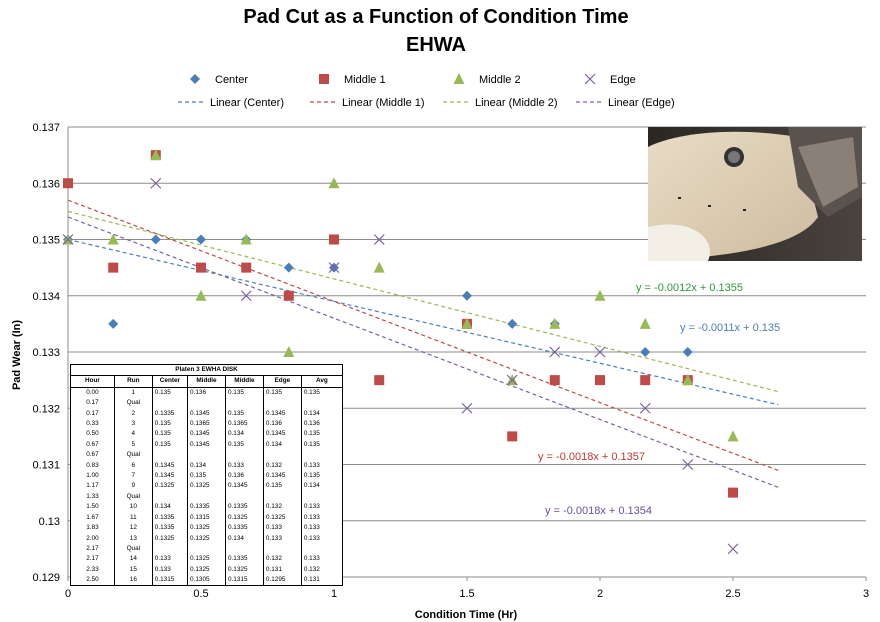  I want to click on y-tick-label: 0.134, so click(46, 297).